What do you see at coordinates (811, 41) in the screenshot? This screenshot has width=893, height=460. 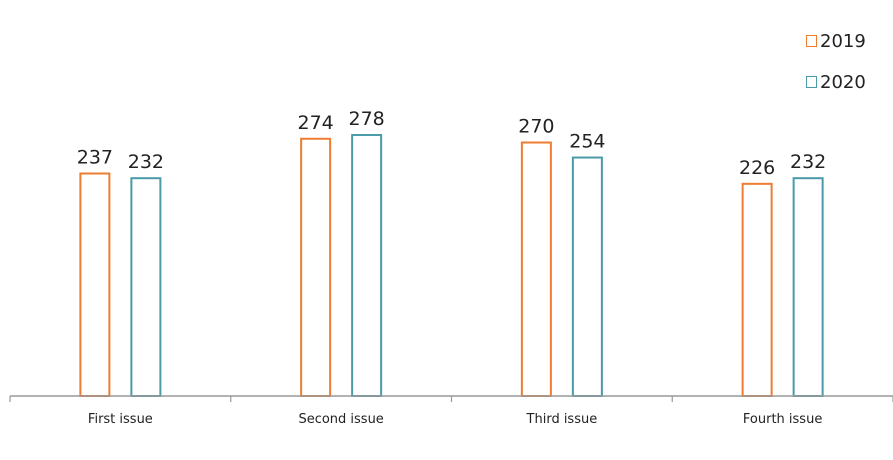 I see `legend-swatch-2019` at bounding box center [811, 41].